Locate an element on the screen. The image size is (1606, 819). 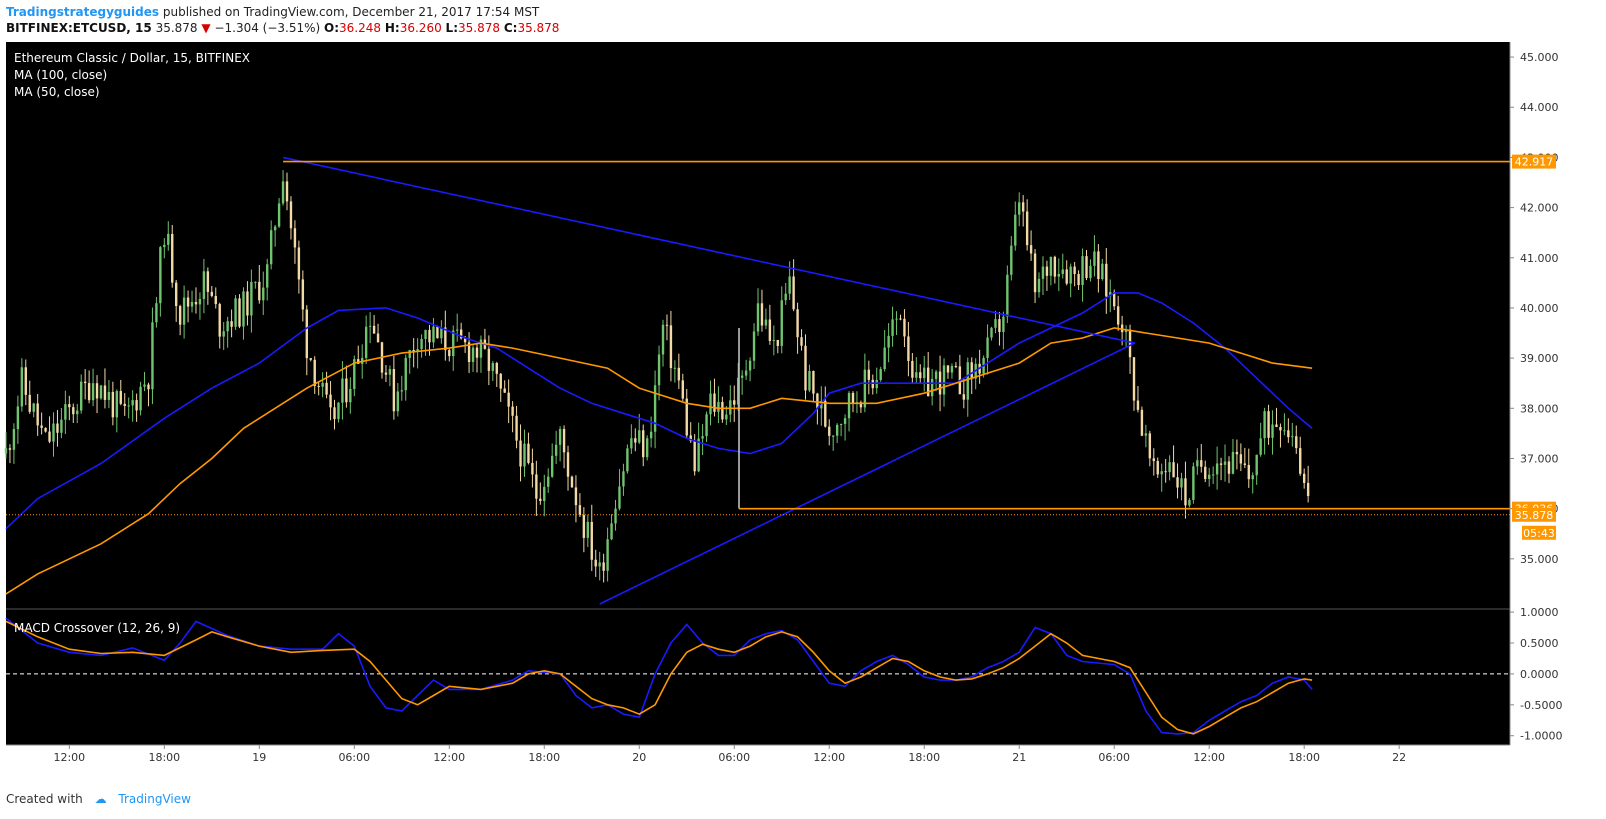
countdown-box is located at coordinates (1539, 532).